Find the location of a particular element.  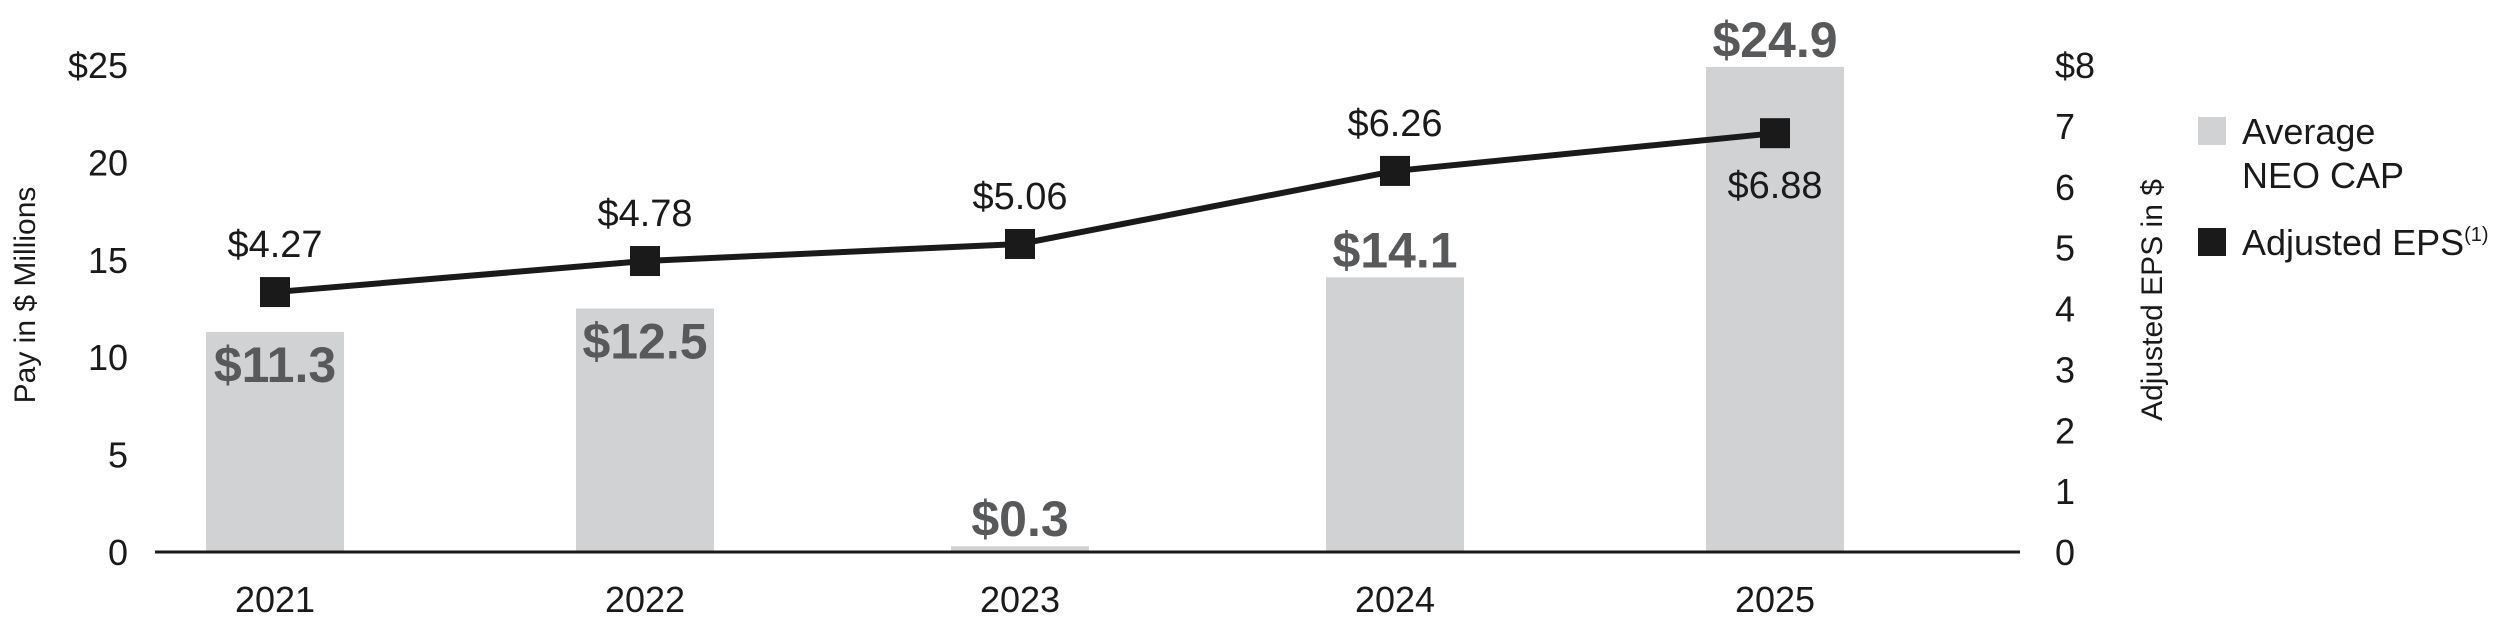

x-tick-label-2021: 2021 is located at coordinates (275, 599).